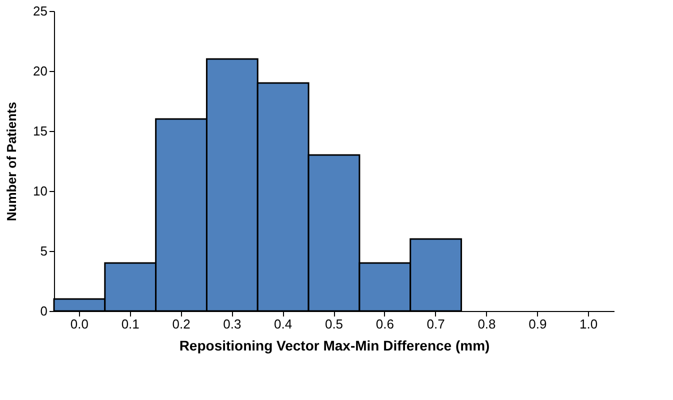  What do you see at coordinates (40, 71) in the screenshot?
I see `y-tick-label: 20` at bounding box center [40, 71].